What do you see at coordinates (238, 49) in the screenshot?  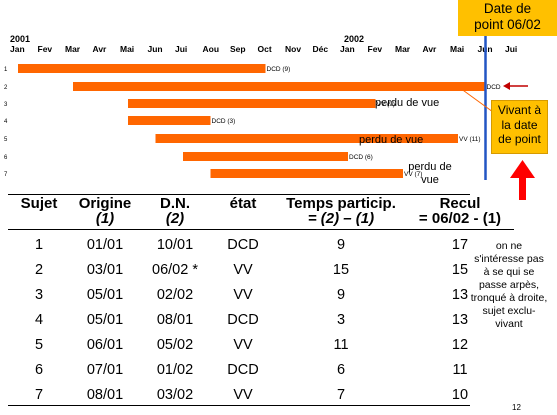 I see `month-label: Sep` at bounding box center [238, 49].